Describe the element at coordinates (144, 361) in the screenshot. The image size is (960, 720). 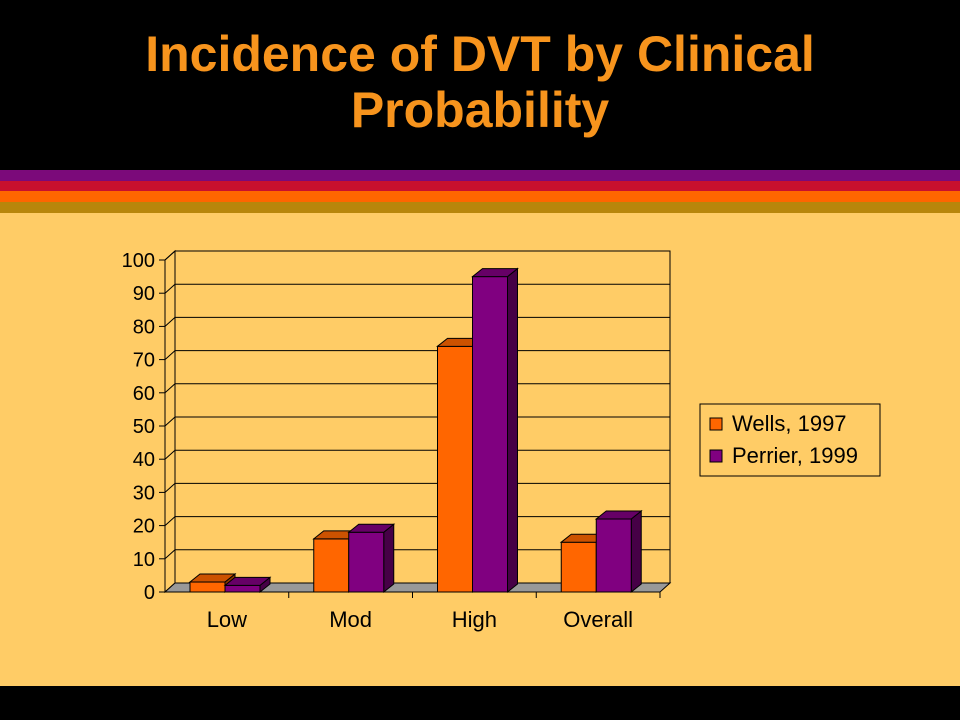
I see `y-tick-label: 70` at that location.